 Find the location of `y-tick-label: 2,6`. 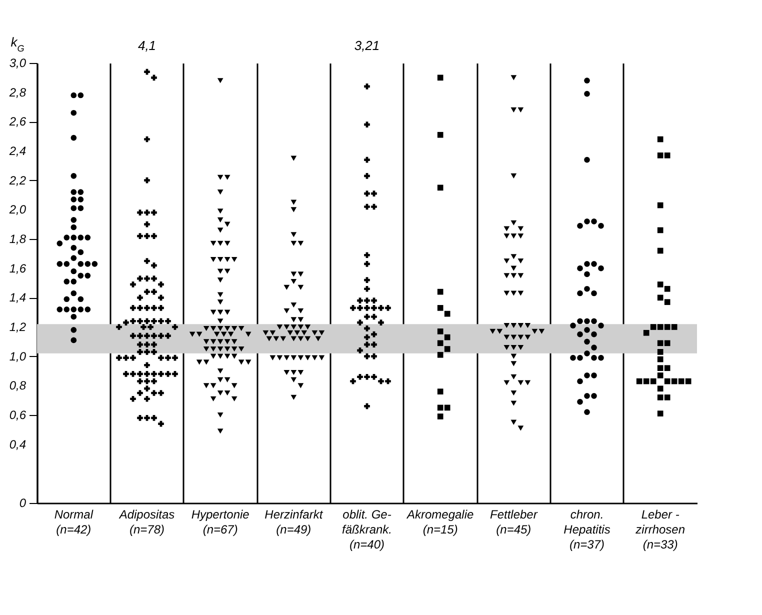

y-tick-label: 2,6 is located at coordinates (17, 121).